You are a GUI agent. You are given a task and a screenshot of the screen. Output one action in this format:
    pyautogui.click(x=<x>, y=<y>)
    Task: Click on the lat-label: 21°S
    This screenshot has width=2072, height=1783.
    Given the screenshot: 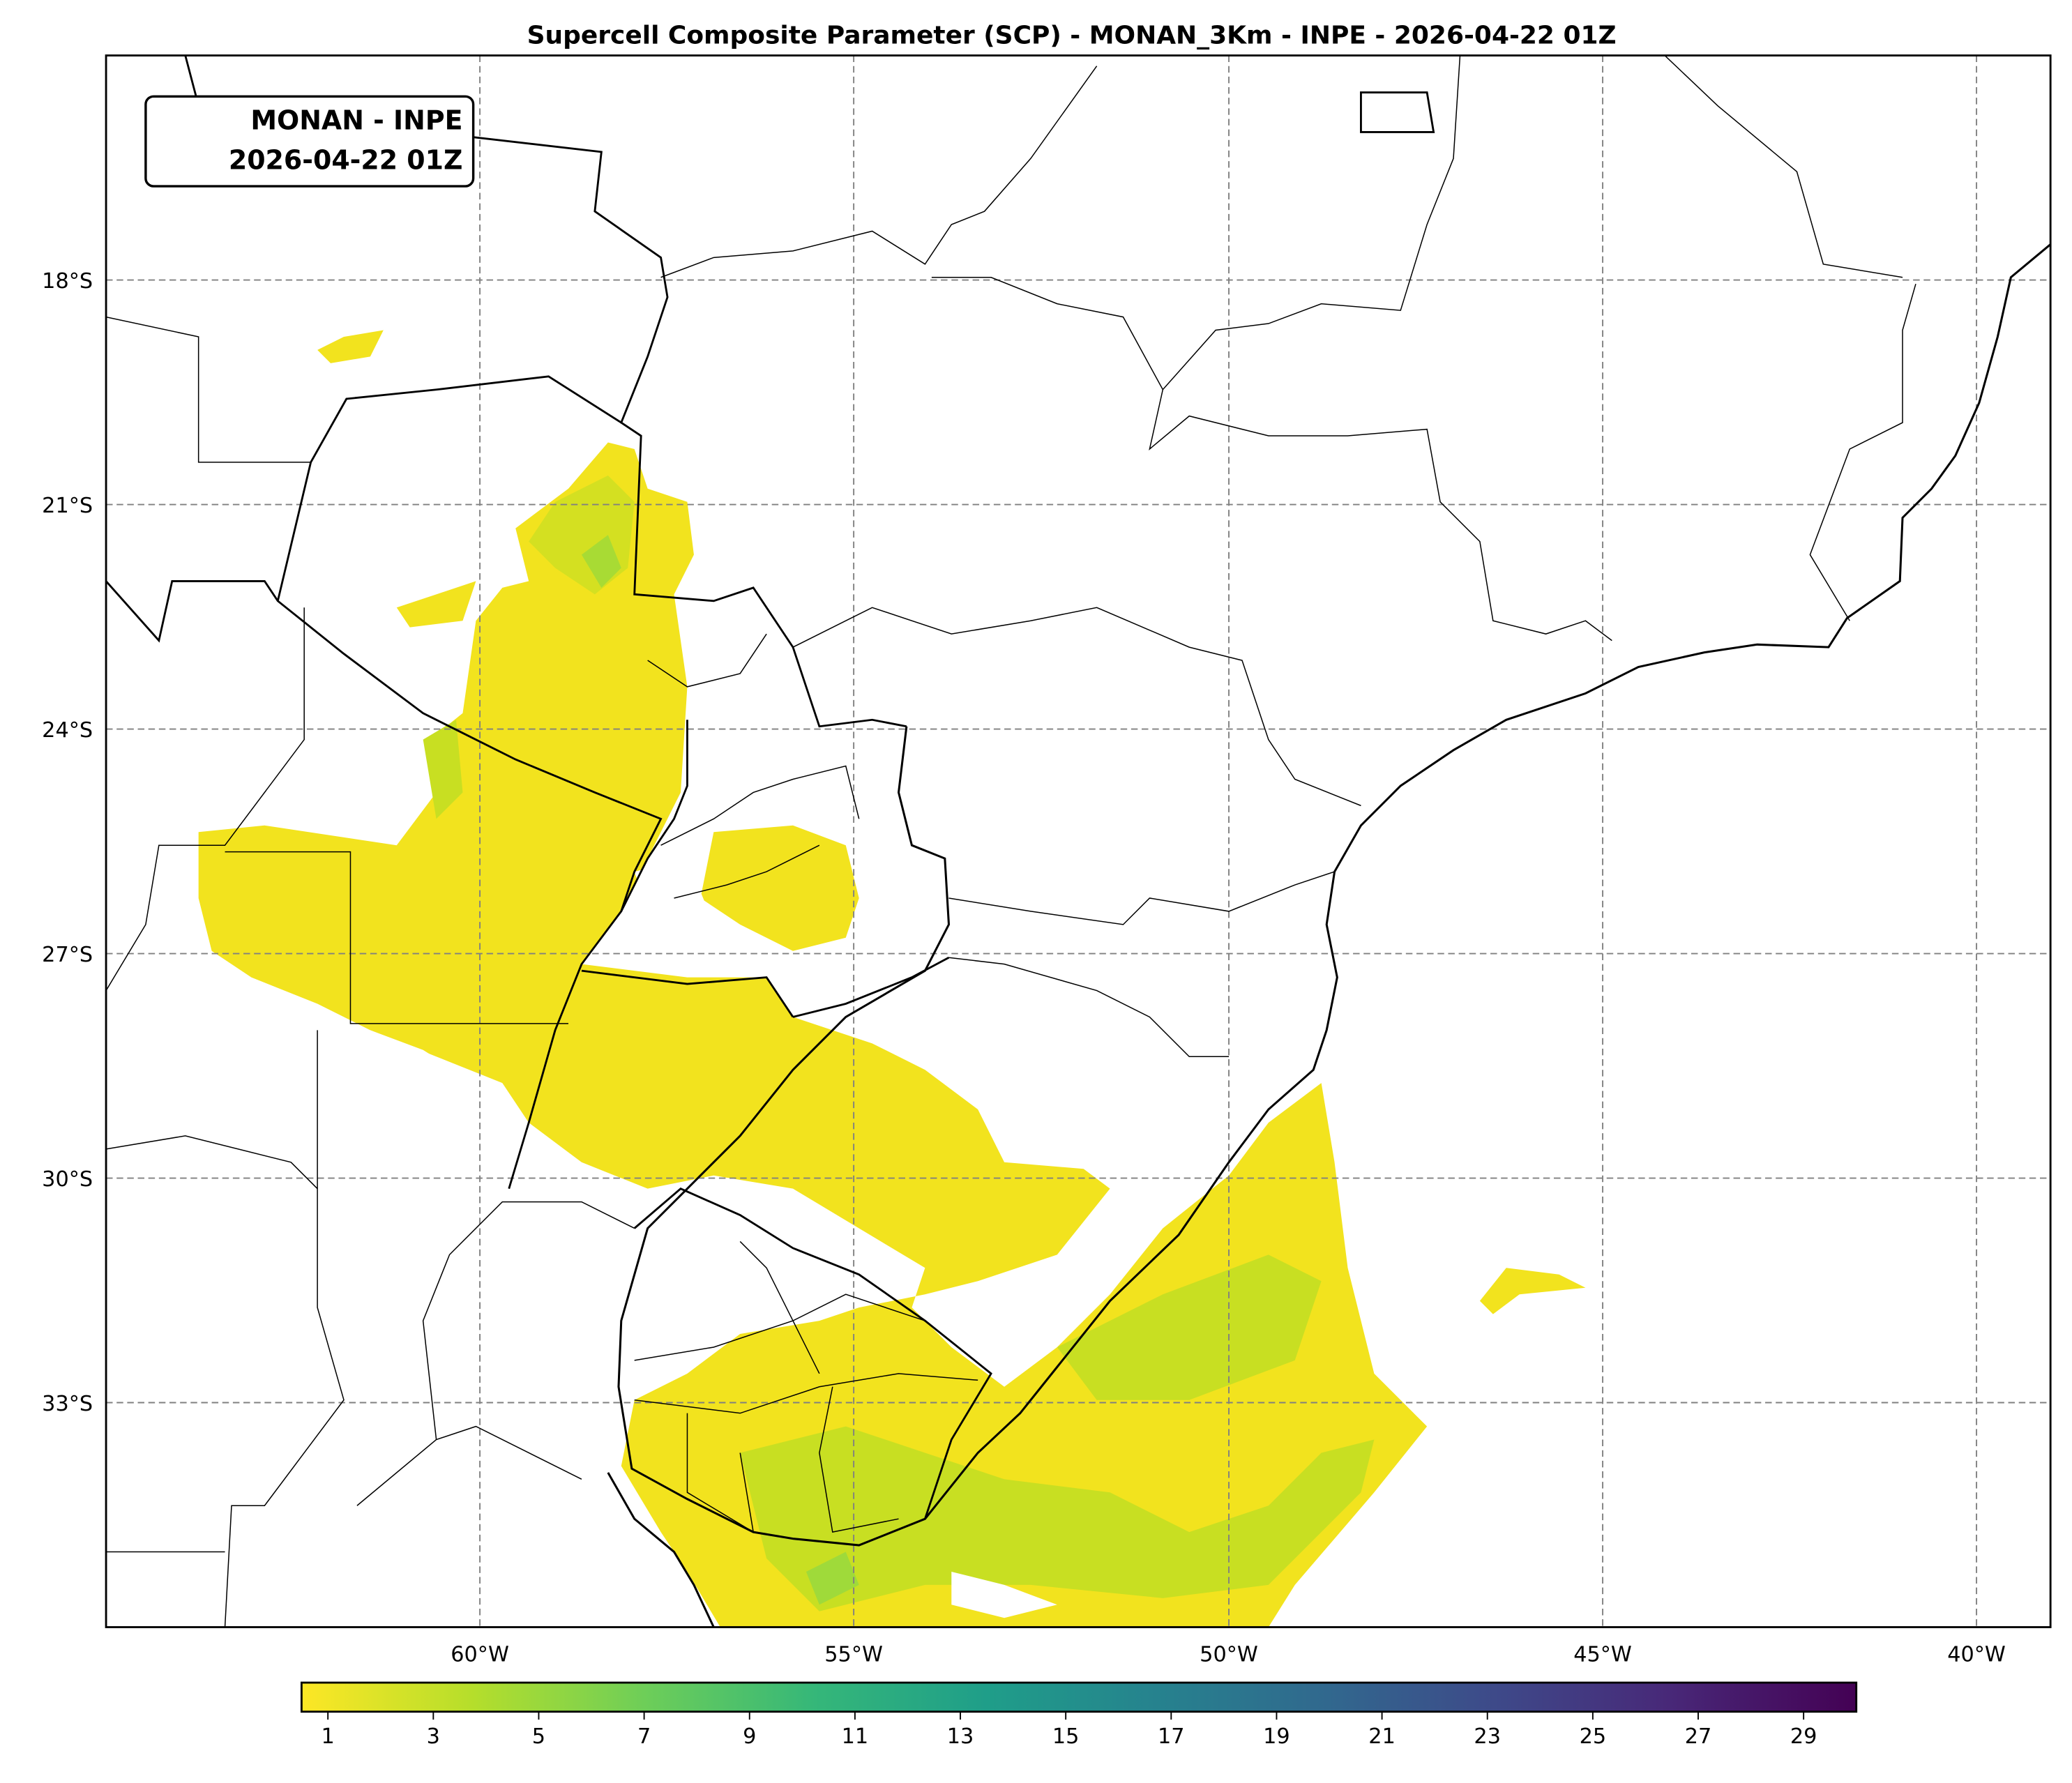 What is the action you would take?
    pyautogui.click(x=67, y=506)
    